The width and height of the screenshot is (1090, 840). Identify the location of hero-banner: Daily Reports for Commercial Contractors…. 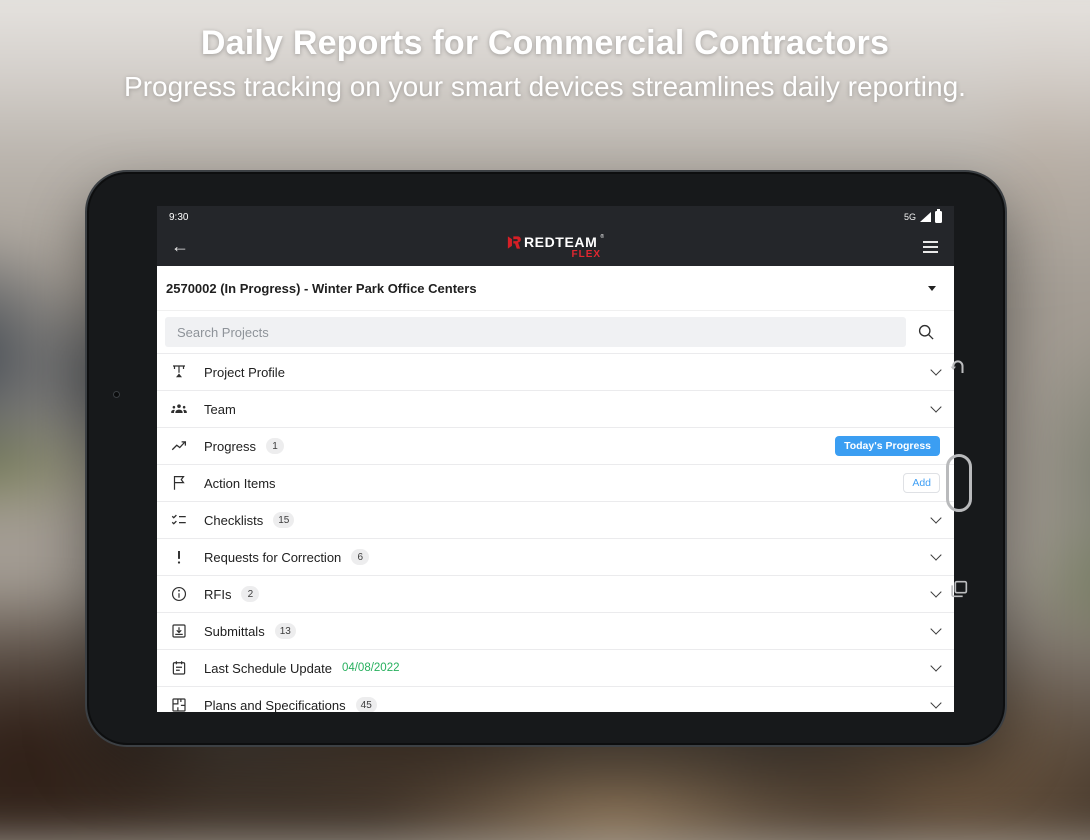
(545, 51).